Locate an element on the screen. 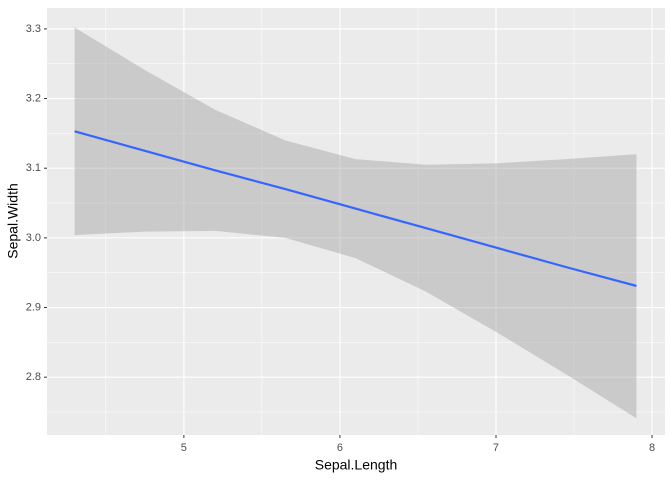 This screenshot has width=672, height=480. y-tick-label: 3.2 is located at coordinates (33, 98).